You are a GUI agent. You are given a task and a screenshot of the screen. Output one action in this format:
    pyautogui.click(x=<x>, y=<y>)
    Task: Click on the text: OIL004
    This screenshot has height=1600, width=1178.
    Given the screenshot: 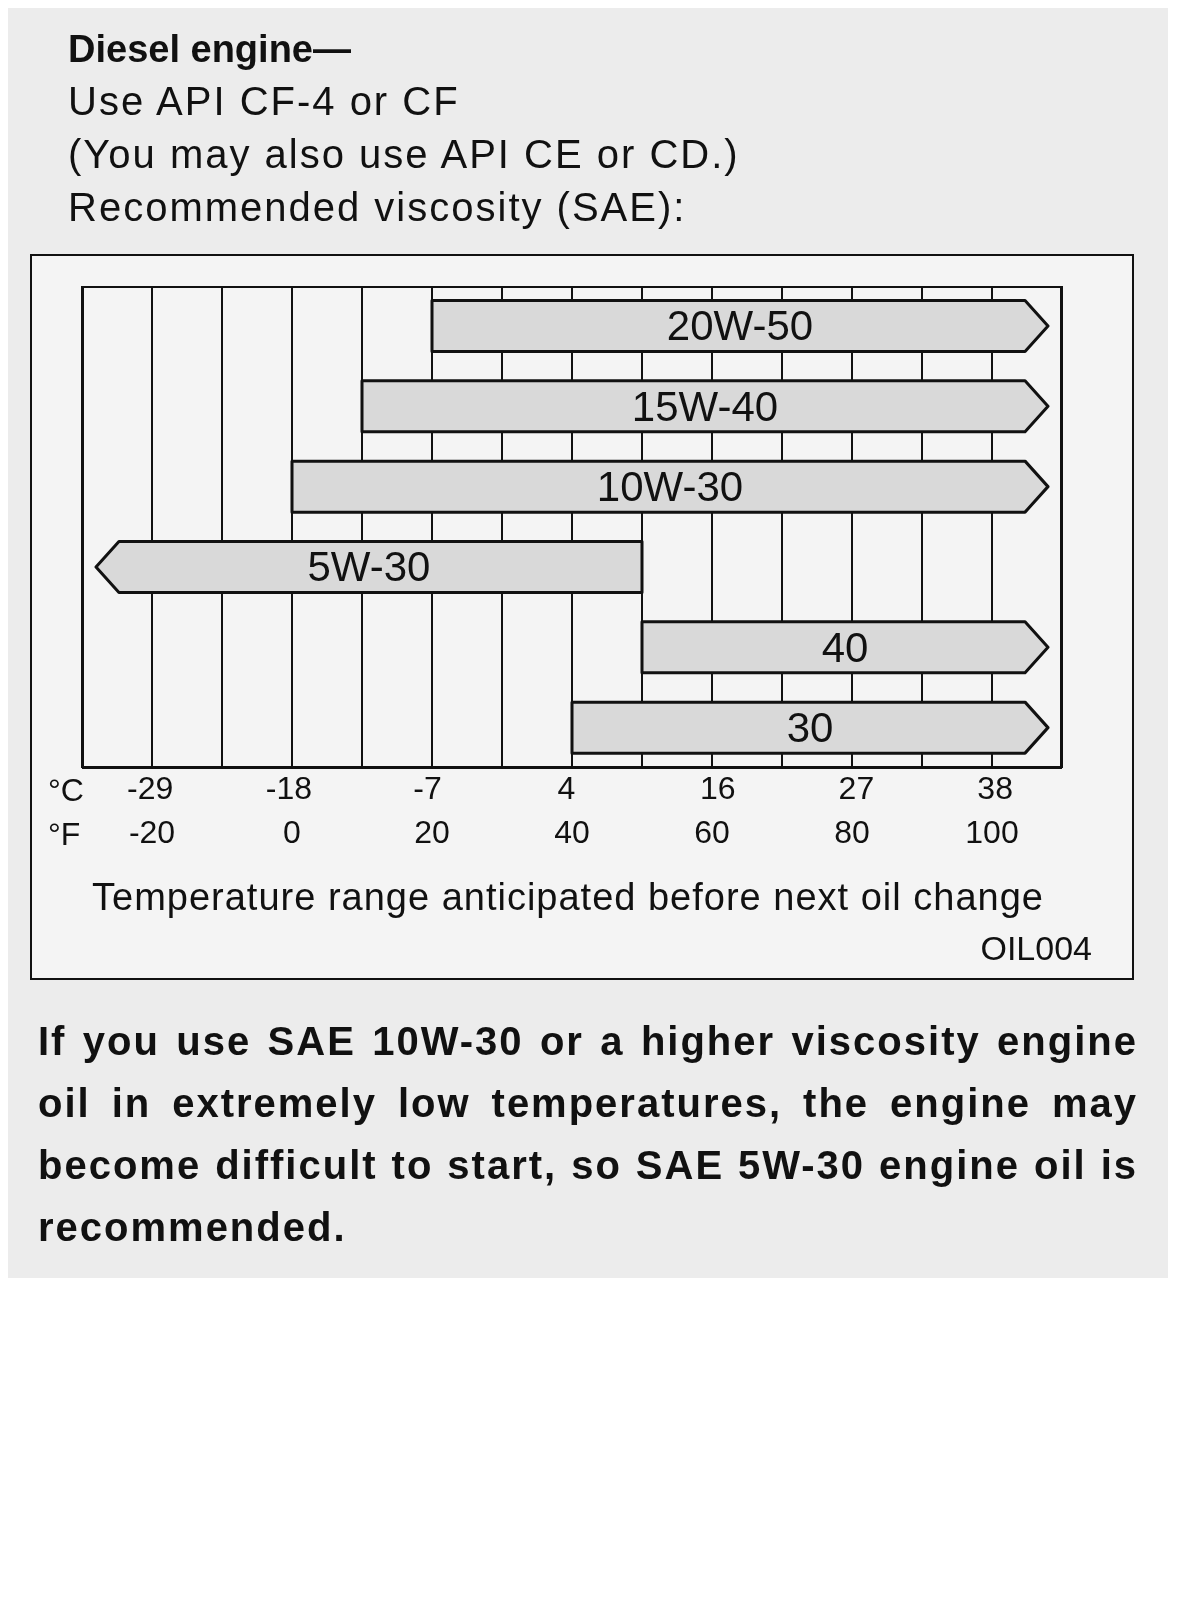 What is the action you would take?
    pyautogui.click(x=1035, y=948)
    